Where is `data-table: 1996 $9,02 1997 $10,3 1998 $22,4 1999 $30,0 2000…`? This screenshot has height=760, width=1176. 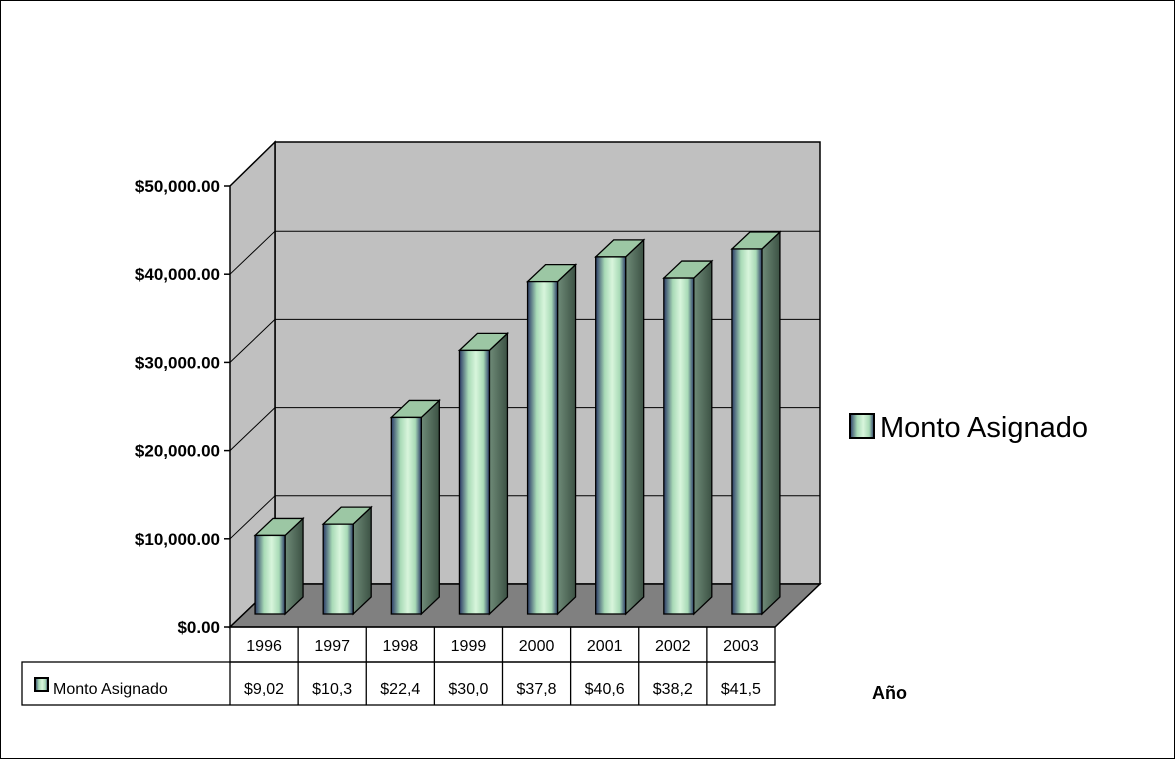
data-table: 1996 $9,02 1997 $10,3 1998 $22,4 1999 $30,0 2000… is located at coordinates (398, 666).